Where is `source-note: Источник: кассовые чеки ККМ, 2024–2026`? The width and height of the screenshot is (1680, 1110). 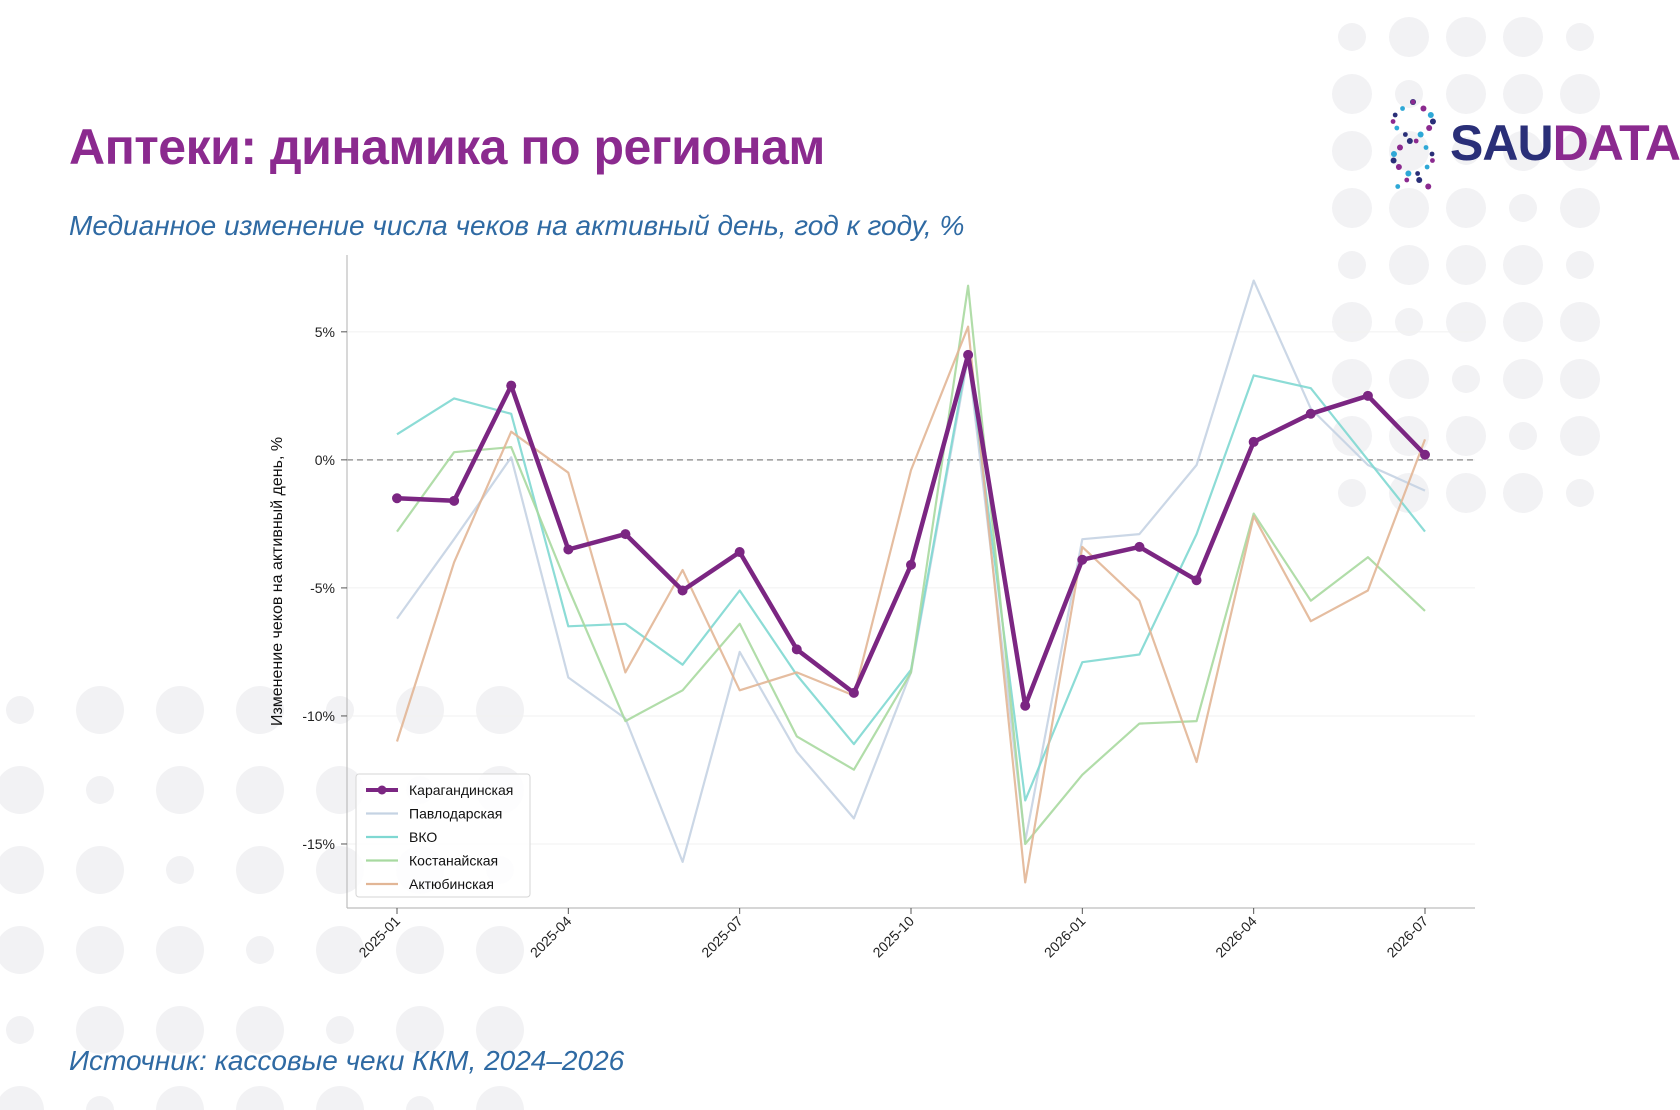
source-note: Источник: кассовые чеки ККМ, 2024–2026 is located at coordinates (347, 1060).